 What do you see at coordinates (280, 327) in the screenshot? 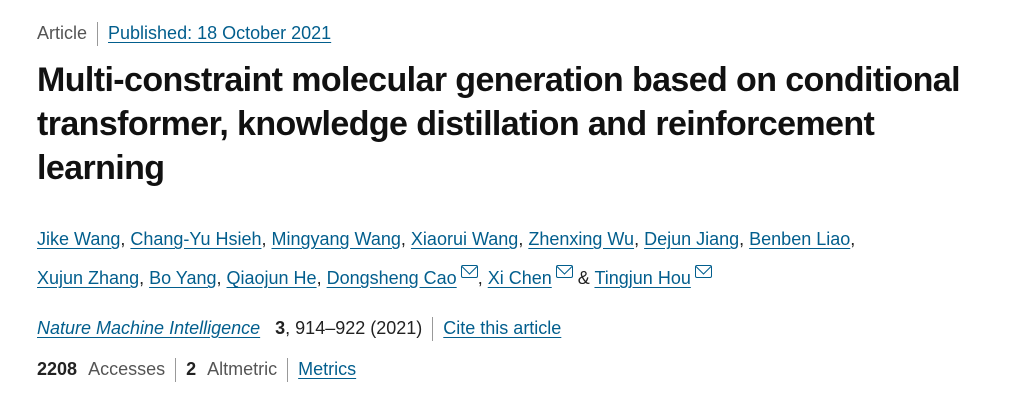
I see `volume: 3` at bounding box center [280, 327].